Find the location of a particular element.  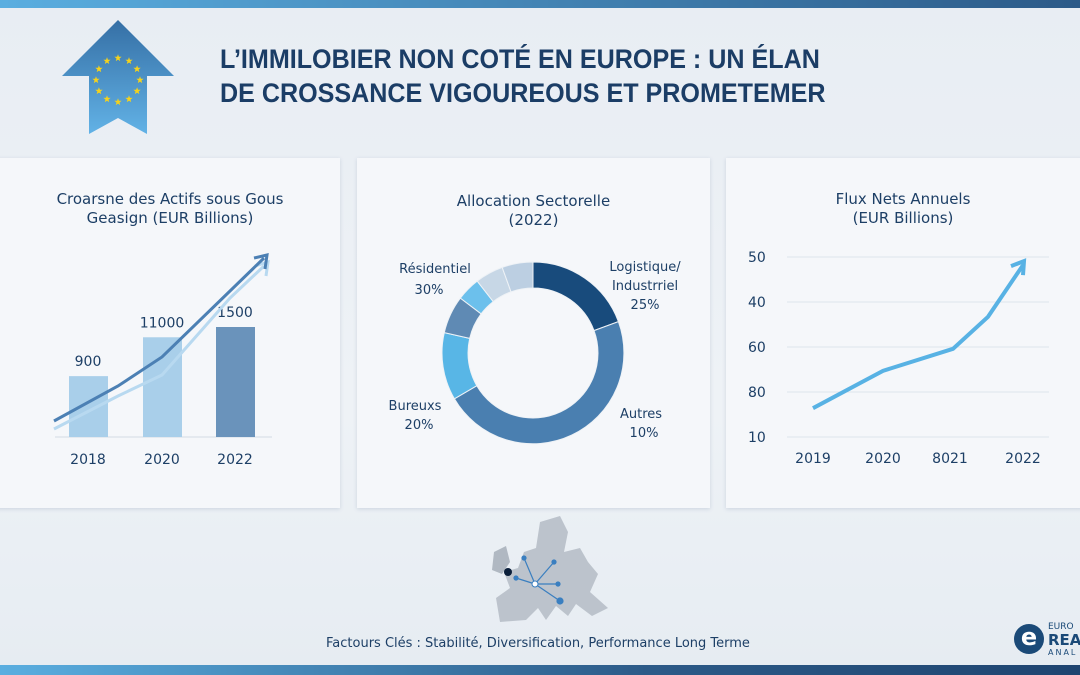

brand-logo-text: REA is located at coordinates (1064, 640).